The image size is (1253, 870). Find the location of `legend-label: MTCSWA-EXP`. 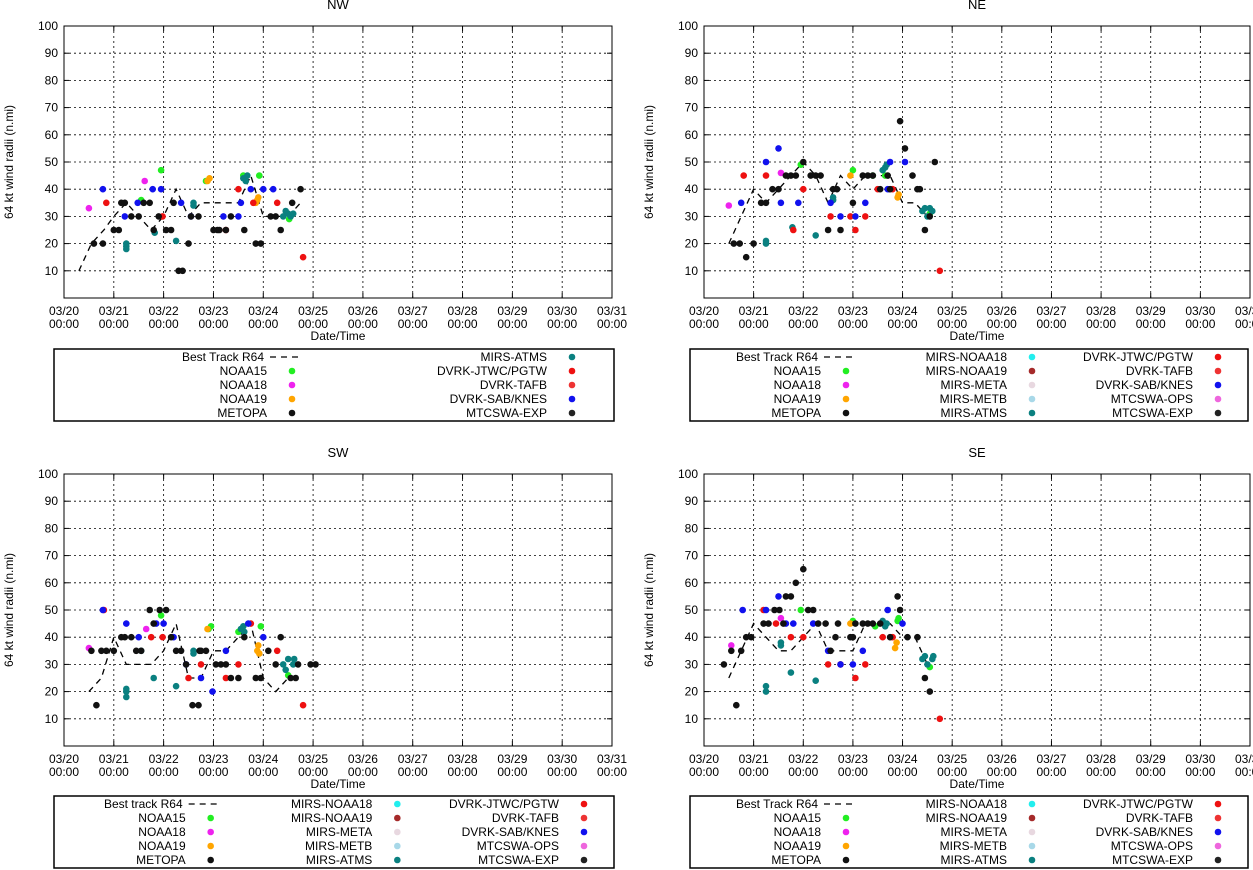

legend-label: MTCSWA-EXP is located at coordinates (1152, 860).